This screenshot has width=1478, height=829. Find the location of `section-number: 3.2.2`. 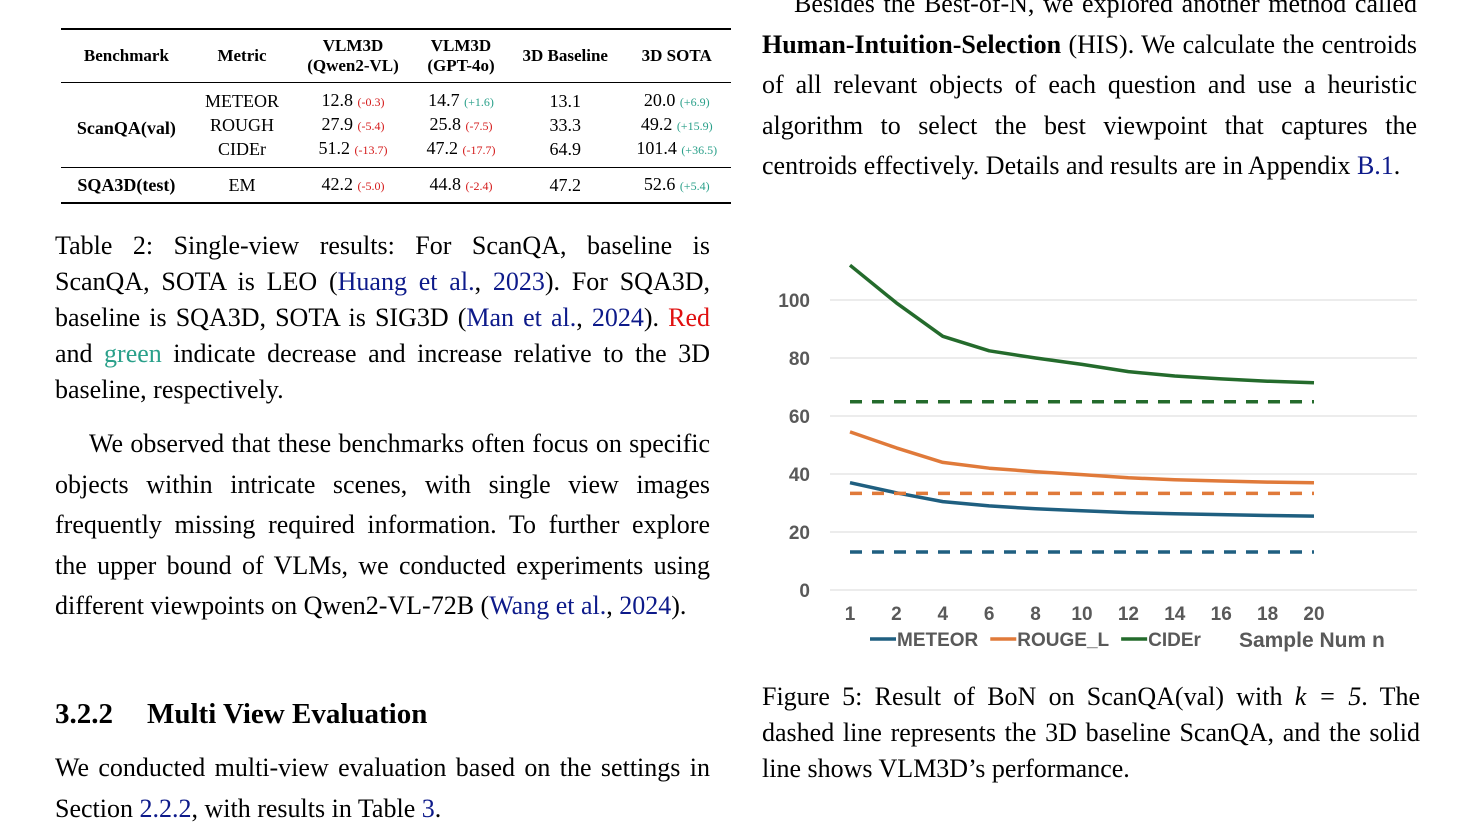

section-number: 3.2.2 is located at coordinates (84, 714).